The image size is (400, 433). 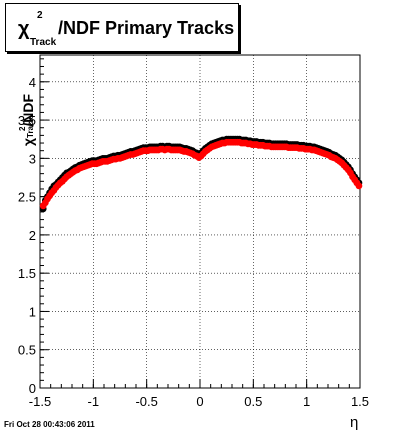 I want to click on y-tick-label: 1.5, so click(x=27, y=273).